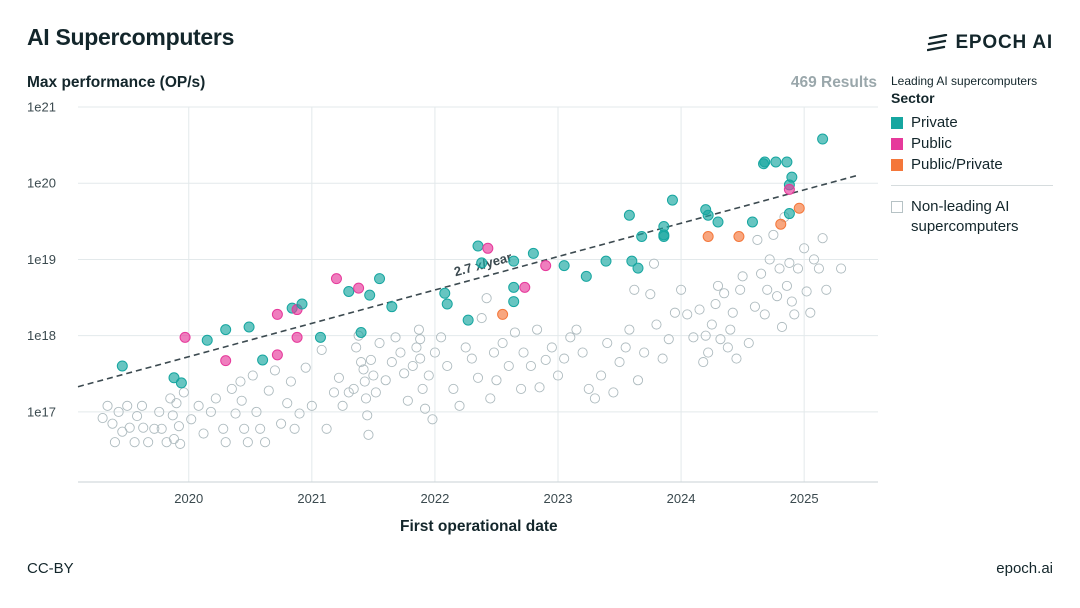  Describe the element at coordinates (976, 143) in the screenshot. I see `legend-item-public: Public` at that location.